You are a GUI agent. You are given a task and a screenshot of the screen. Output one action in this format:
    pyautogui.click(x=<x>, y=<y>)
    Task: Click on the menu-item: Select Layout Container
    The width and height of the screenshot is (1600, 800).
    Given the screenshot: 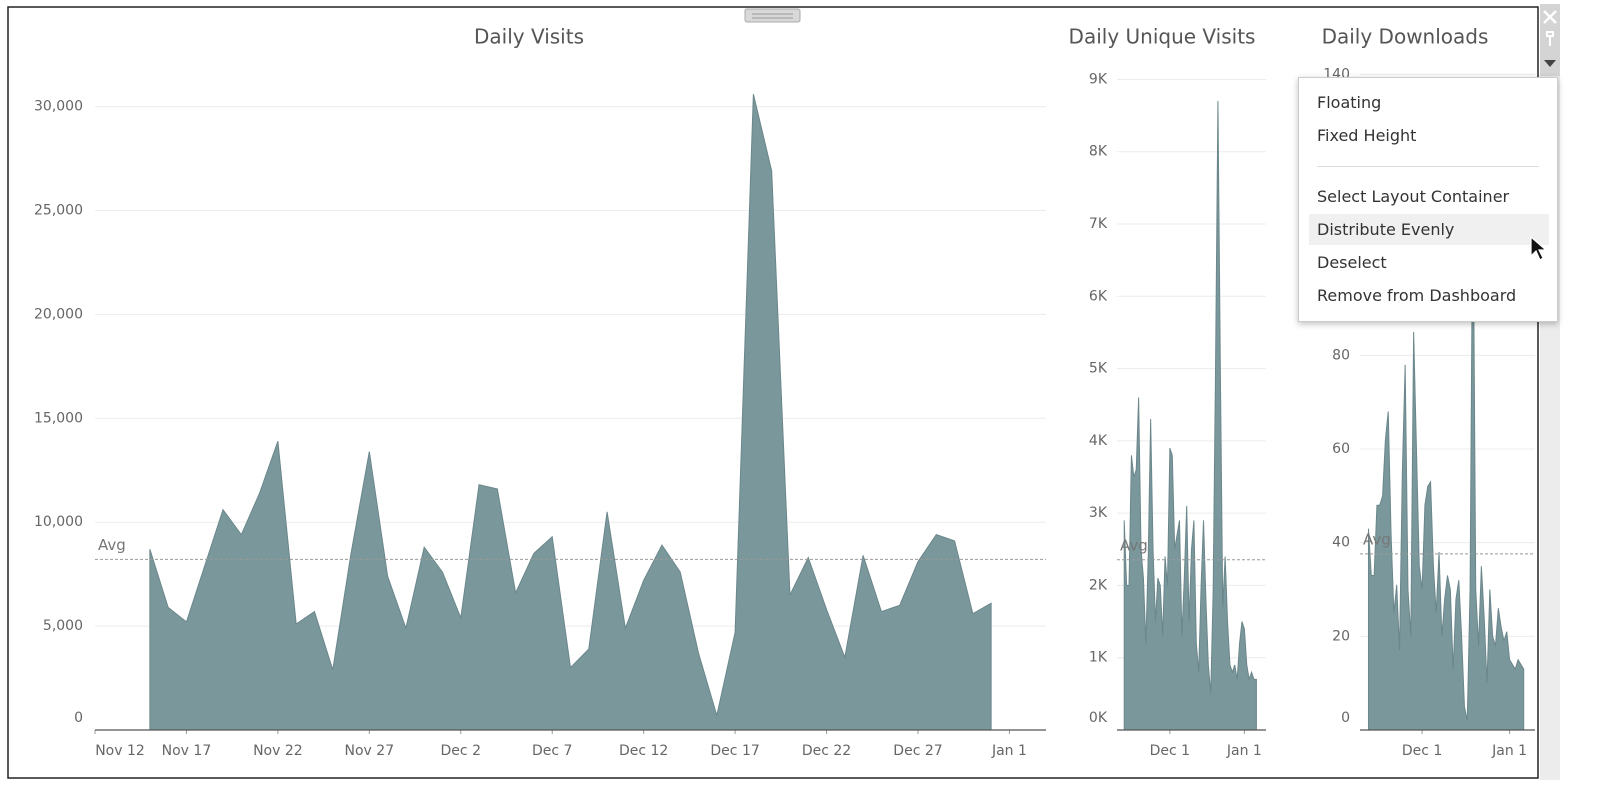 What is the action you would take?
    pyautogui.click(x=1413, y=196)
    